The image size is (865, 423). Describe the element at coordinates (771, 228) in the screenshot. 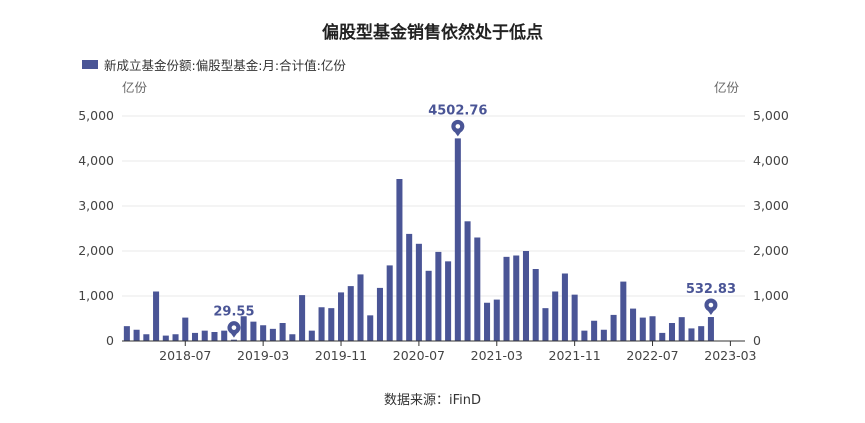

I see `y-axis-right: 0 1,000 2,000 3,000 4,000 5,000` at that location.